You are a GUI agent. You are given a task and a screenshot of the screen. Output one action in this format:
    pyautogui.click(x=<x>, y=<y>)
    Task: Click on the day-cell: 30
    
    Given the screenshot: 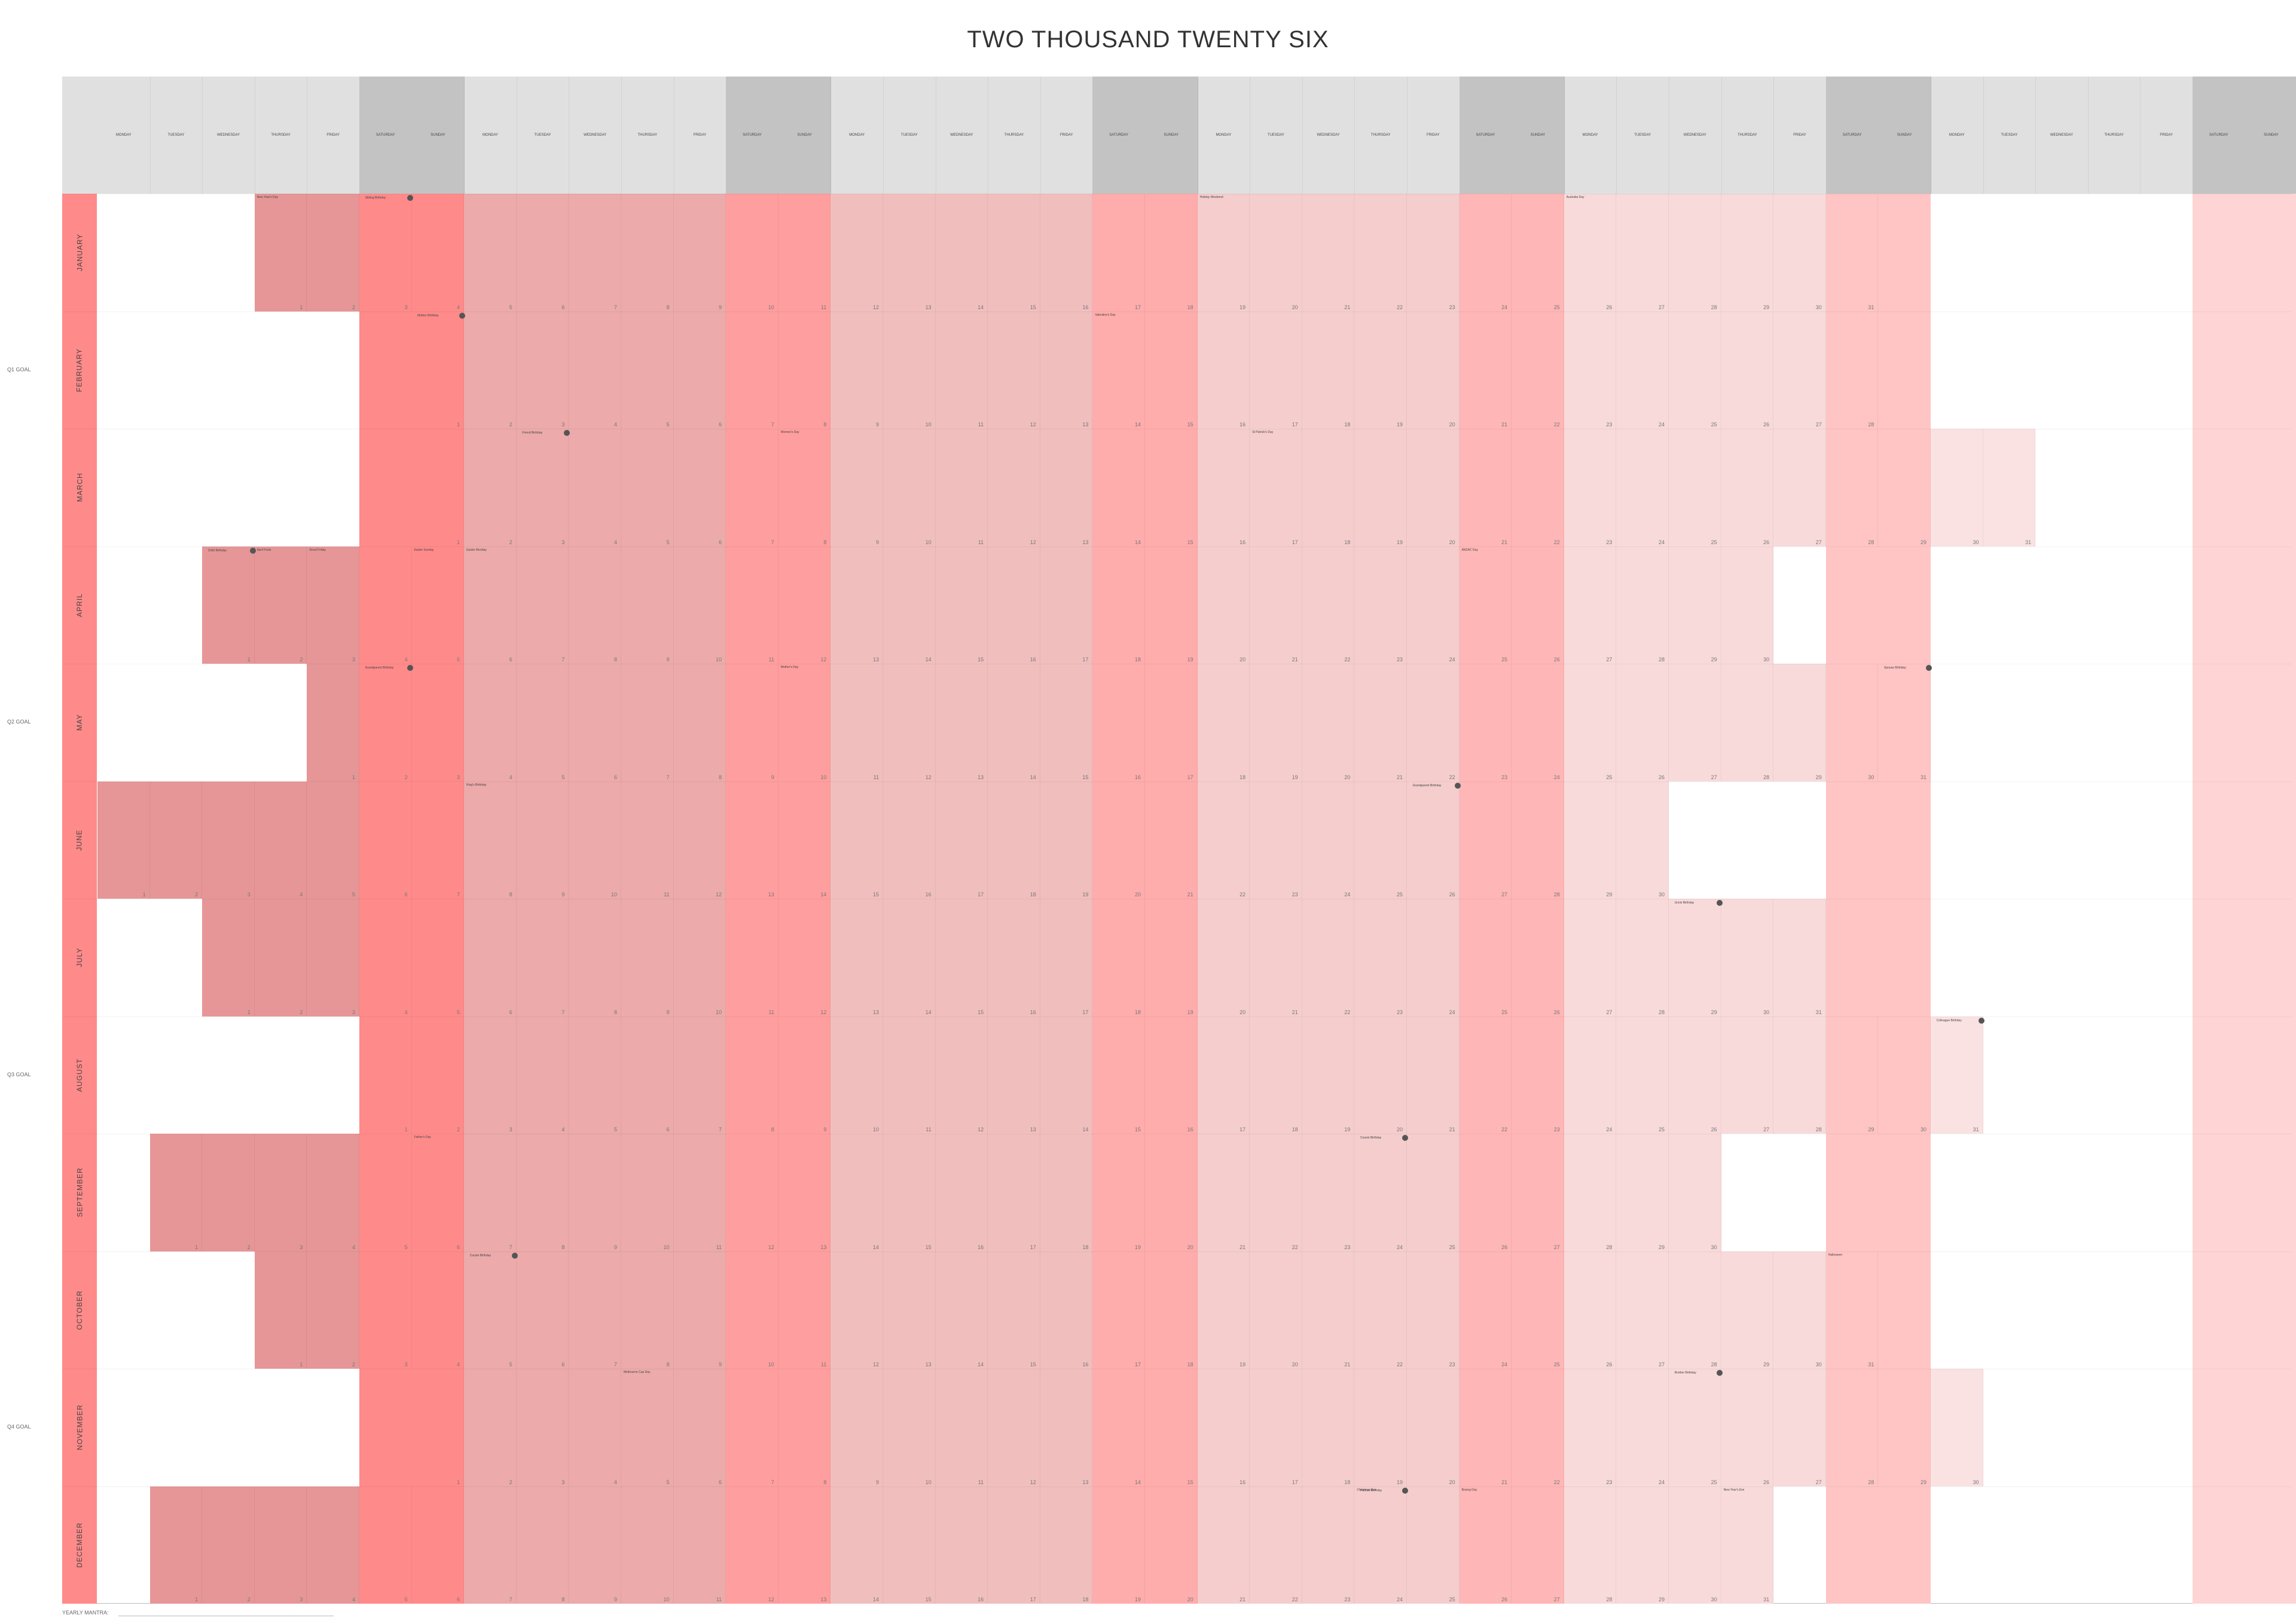 What is the action you would take?
    pyautogui.click(x=1957, y=1427)
    